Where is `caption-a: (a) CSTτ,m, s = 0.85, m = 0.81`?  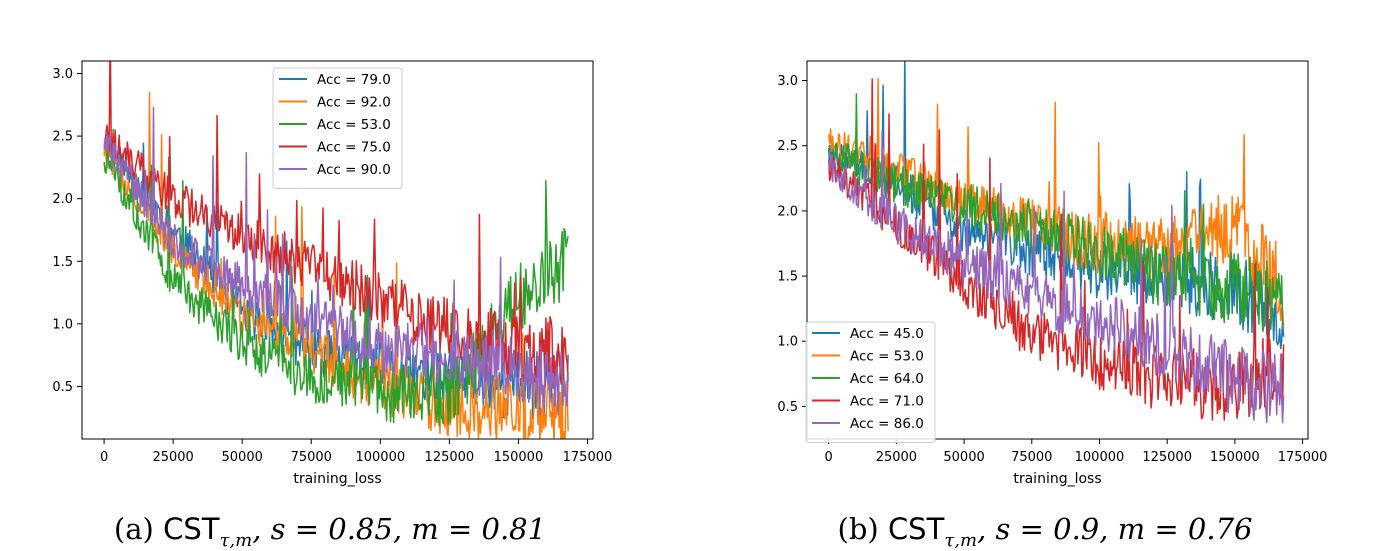
caption-a: (a) CSTτ,m, s = 0.85, m = 0.81 is located at coordinates (330, 531).